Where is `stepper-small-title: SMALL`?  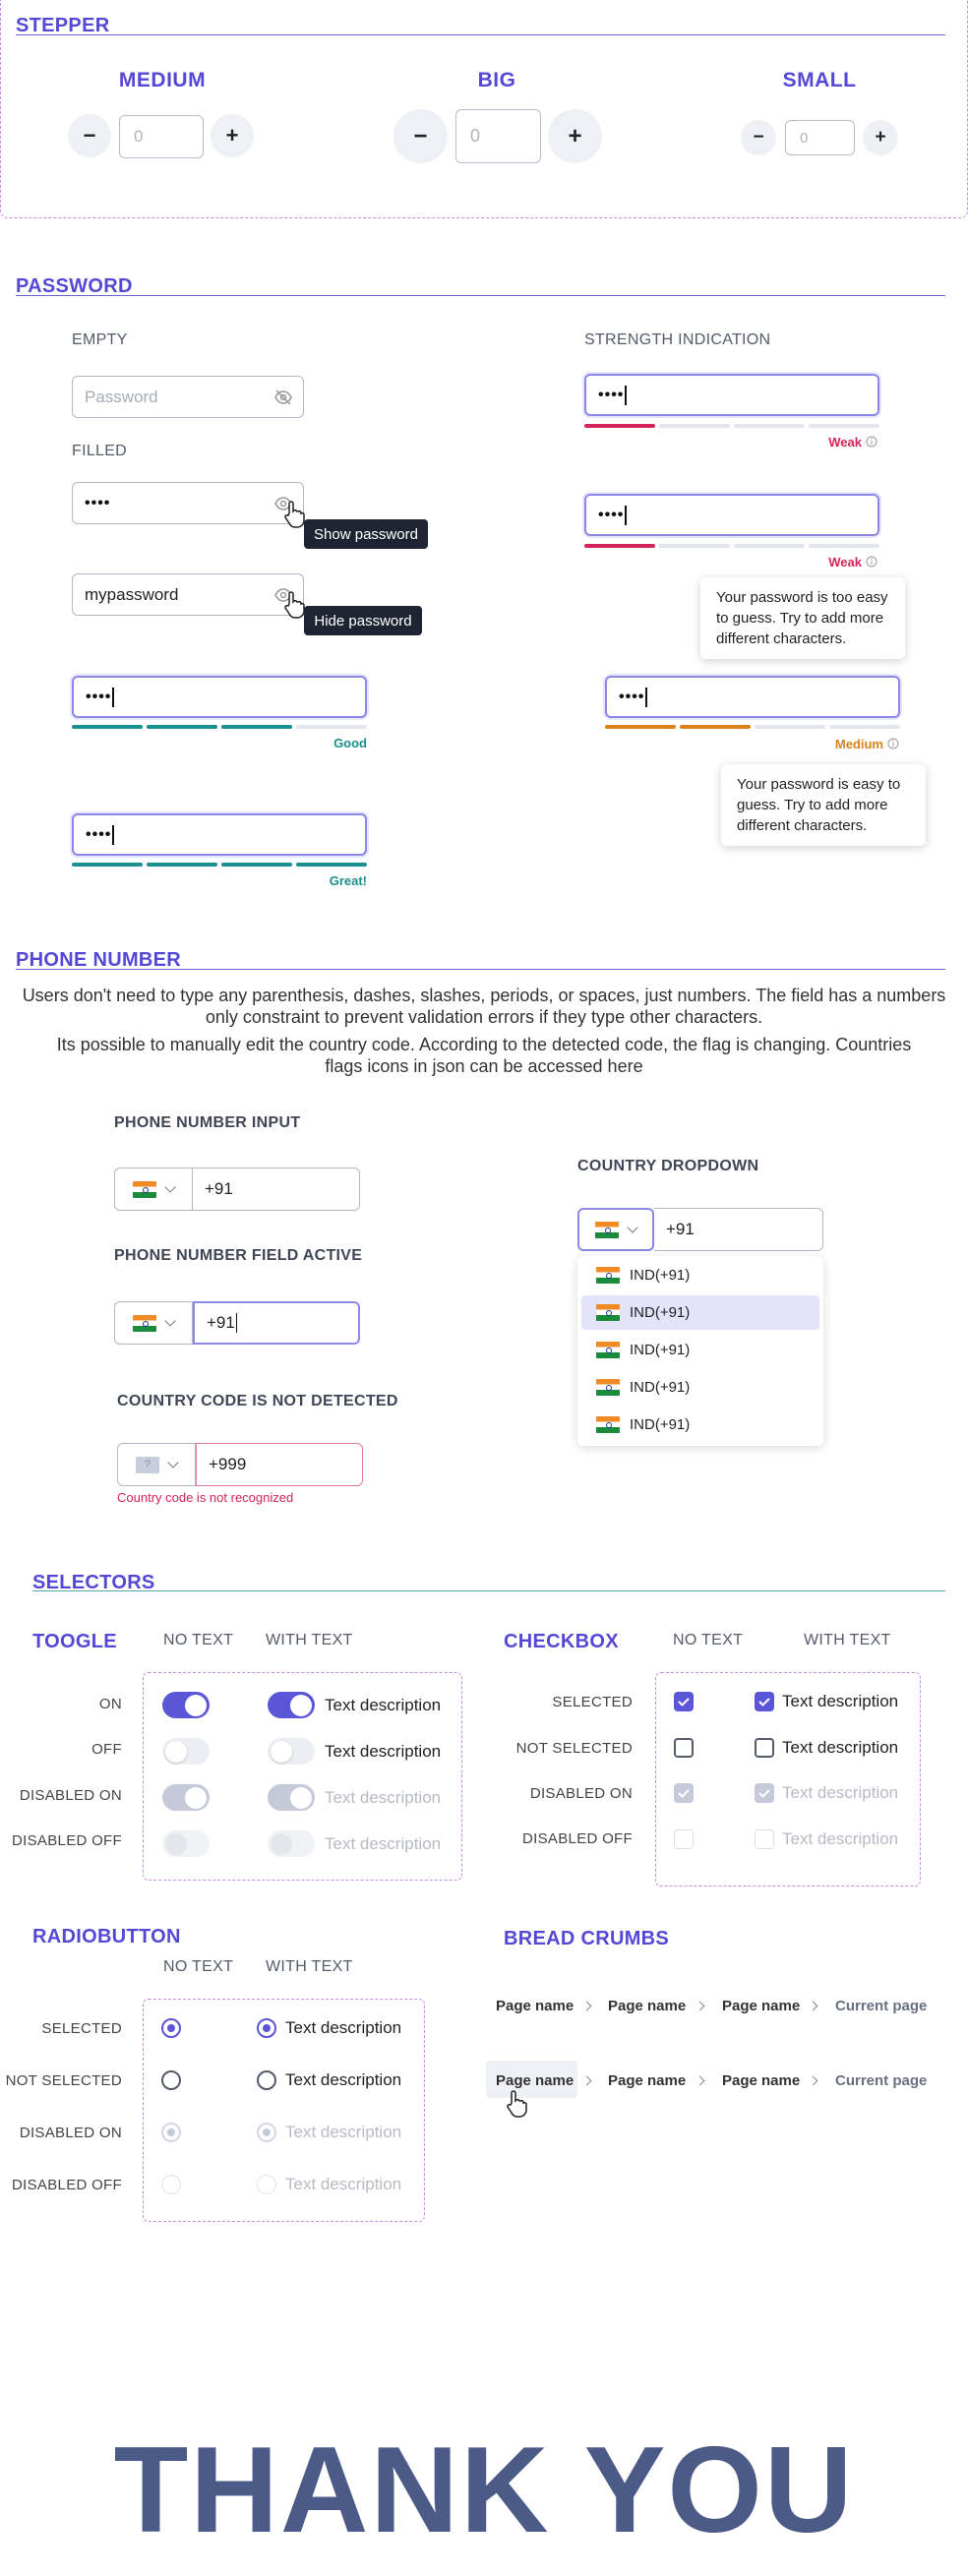 stepper-small-title: SMALL is located at coordinates (819, 80).